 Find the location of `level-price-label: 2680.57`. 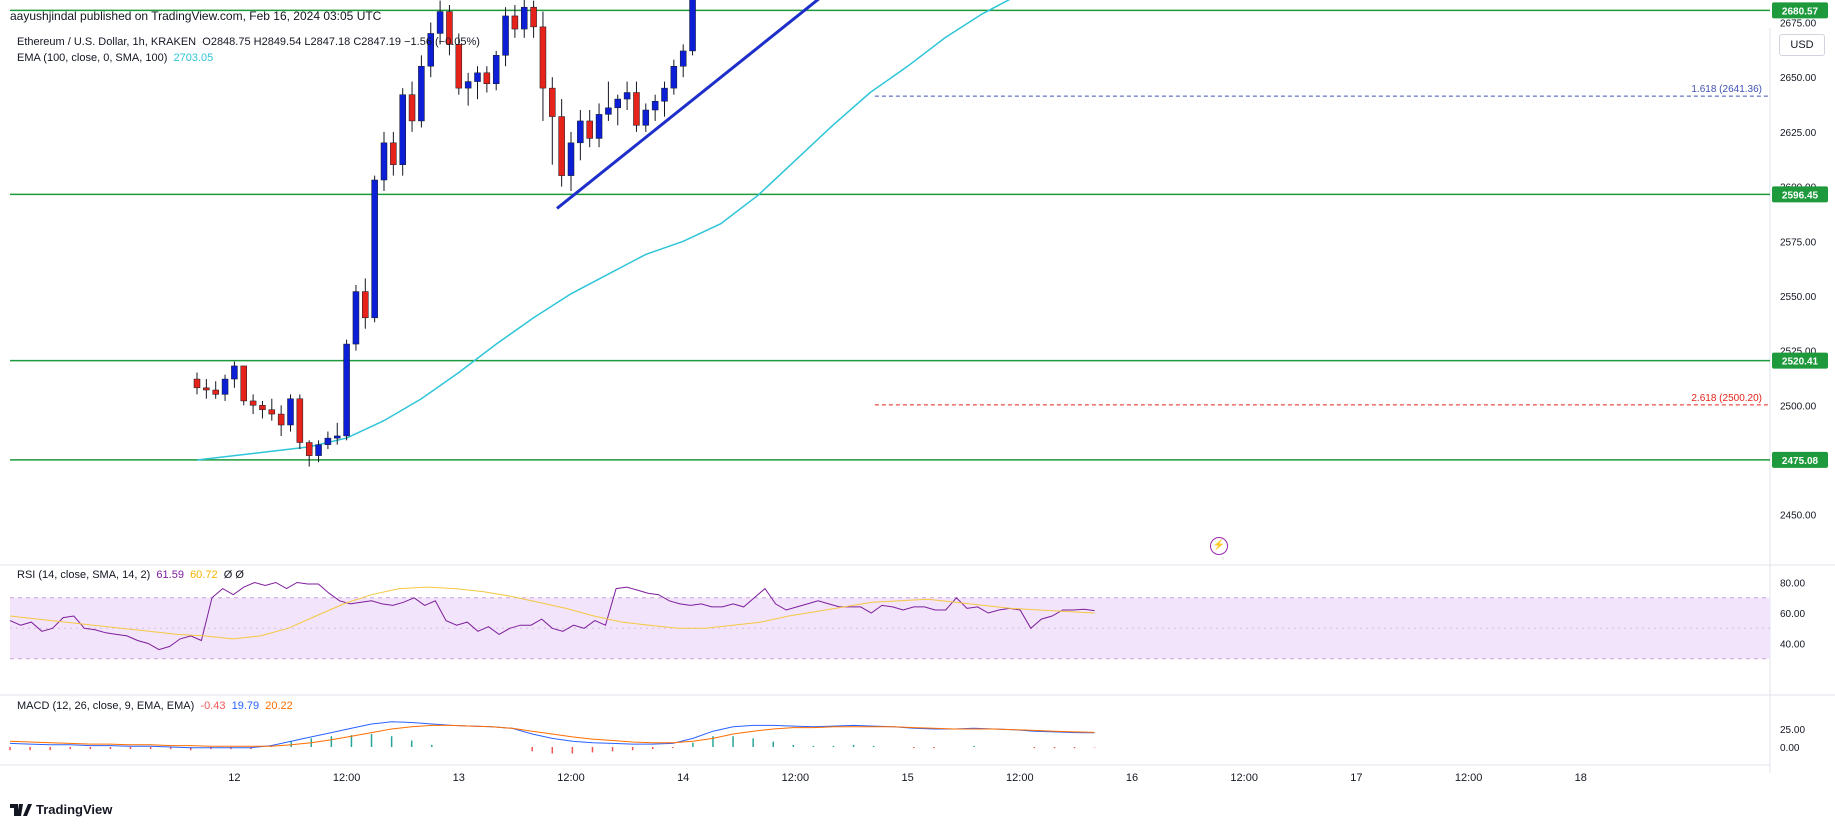

level-price-label: 2680.57 is located at coordinates (1800, 11).